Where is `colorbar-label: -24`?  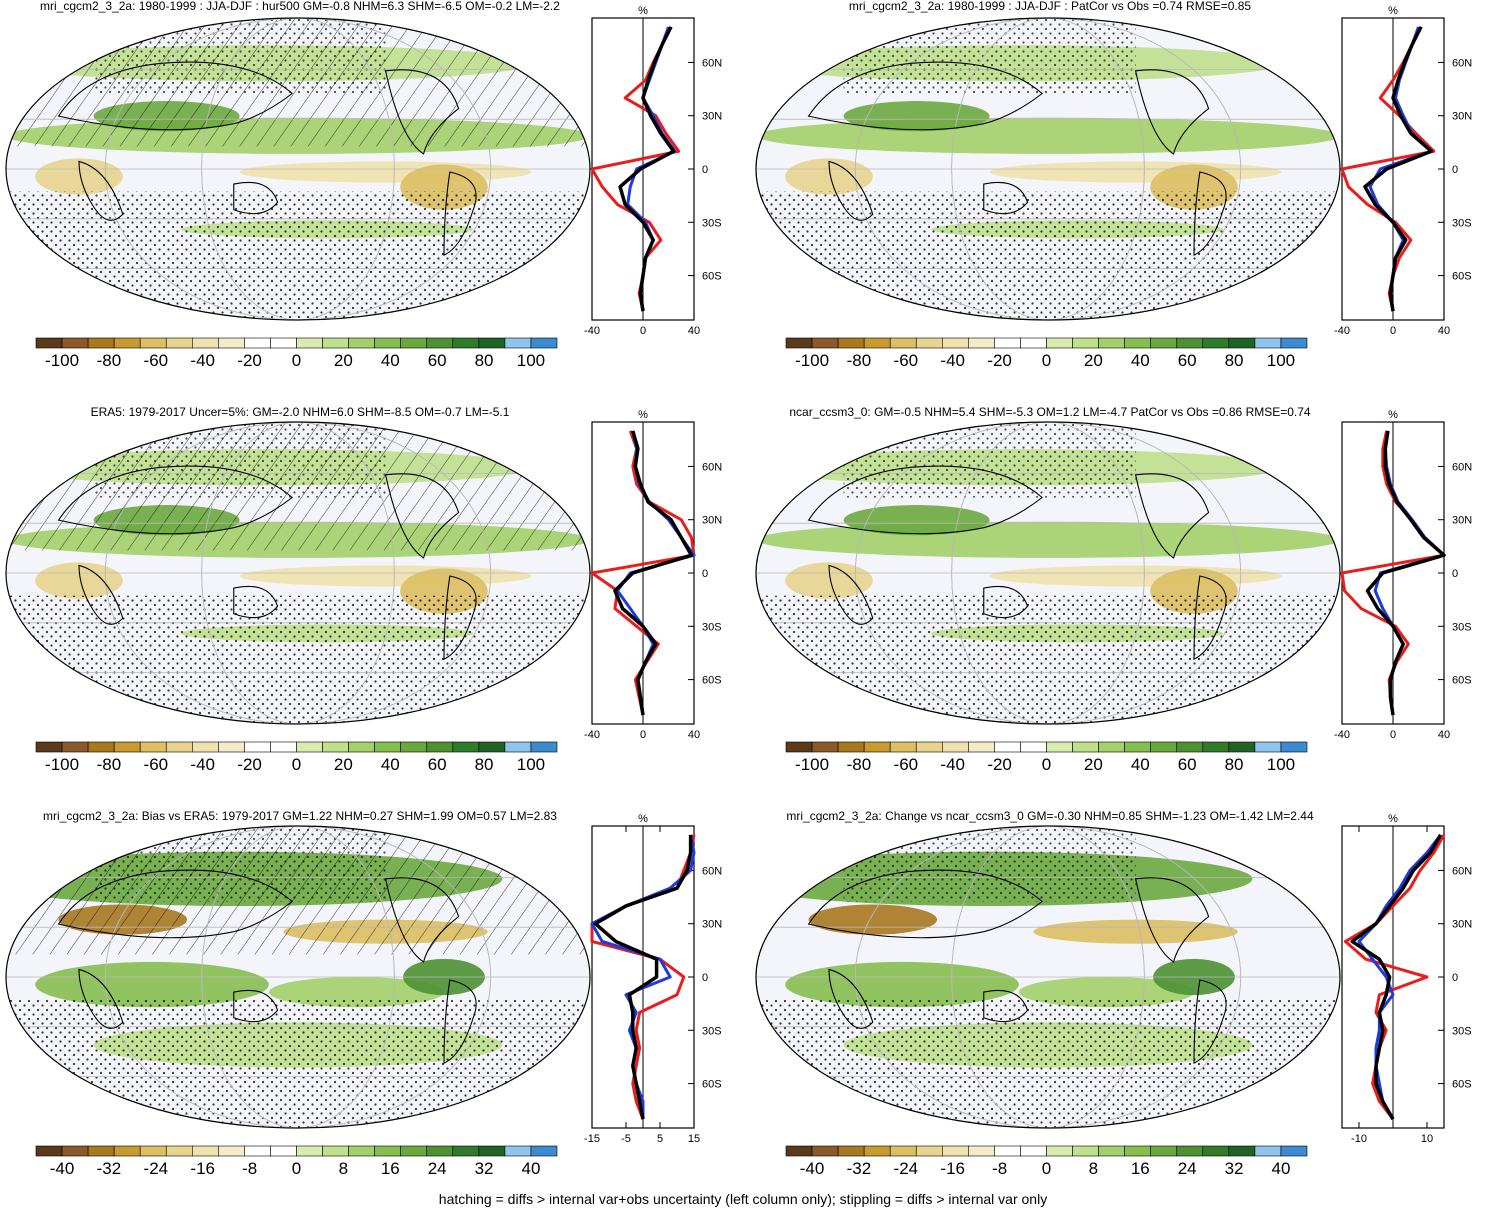 colorbar-label: -24 is located at coordinates (906, 1168).